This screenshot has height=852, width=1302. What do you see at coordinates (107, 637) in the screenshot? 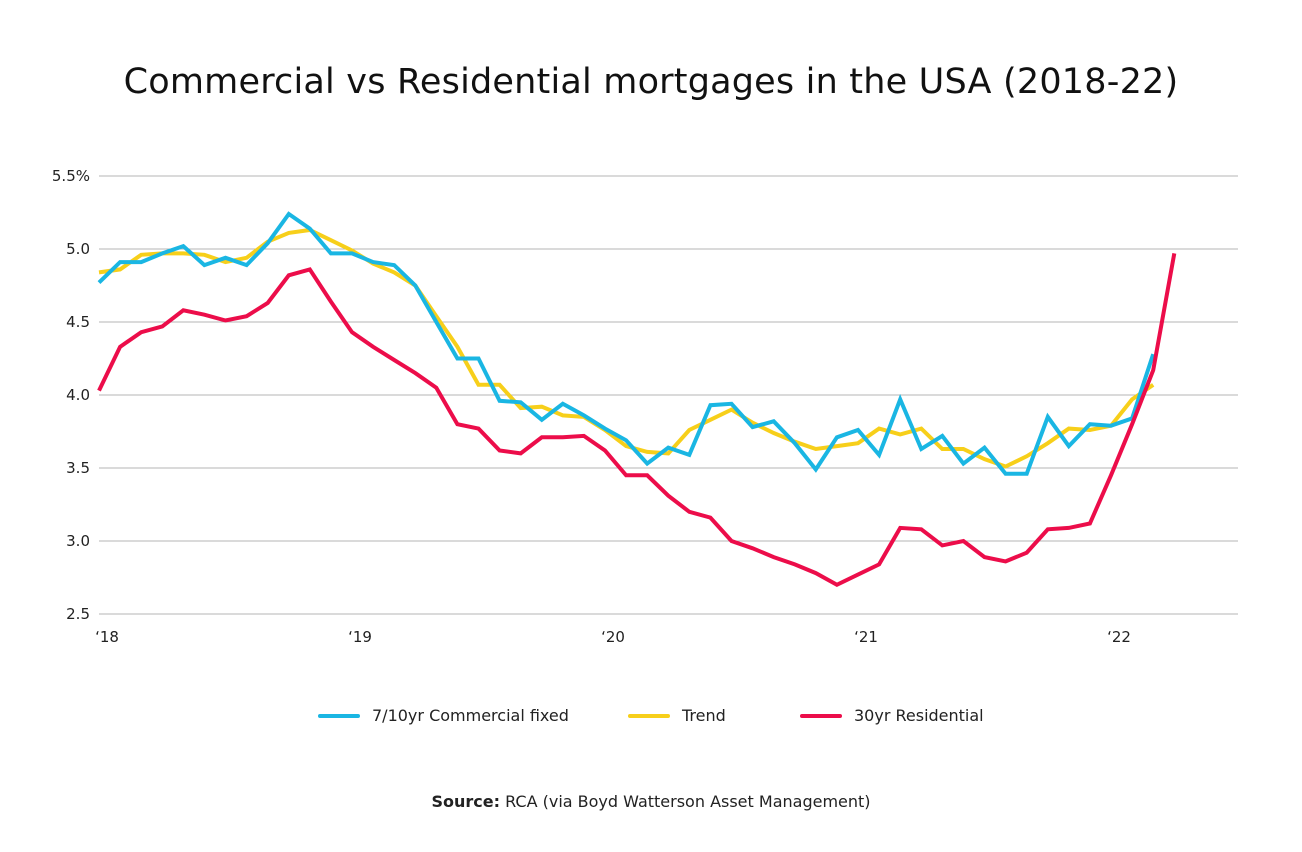
I see `x-tick-label: ‘18` at bounding box center [107, 637].